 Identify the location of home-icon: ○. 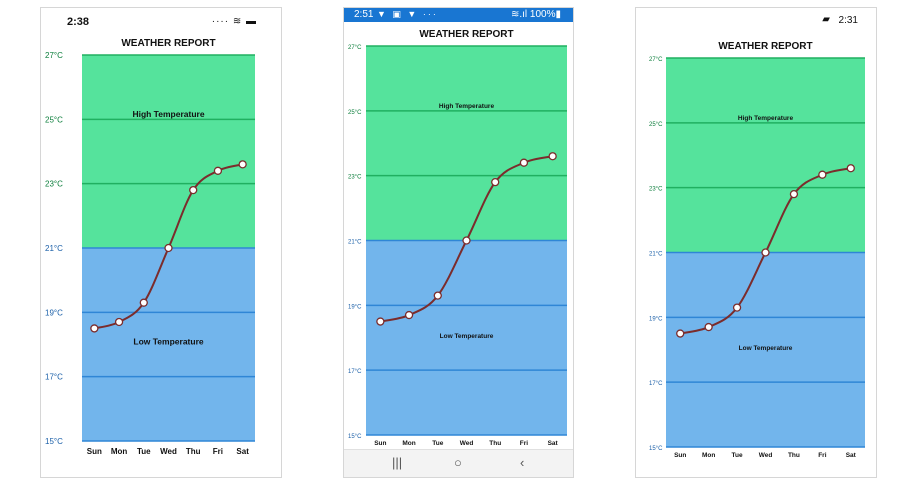
(458, 462).